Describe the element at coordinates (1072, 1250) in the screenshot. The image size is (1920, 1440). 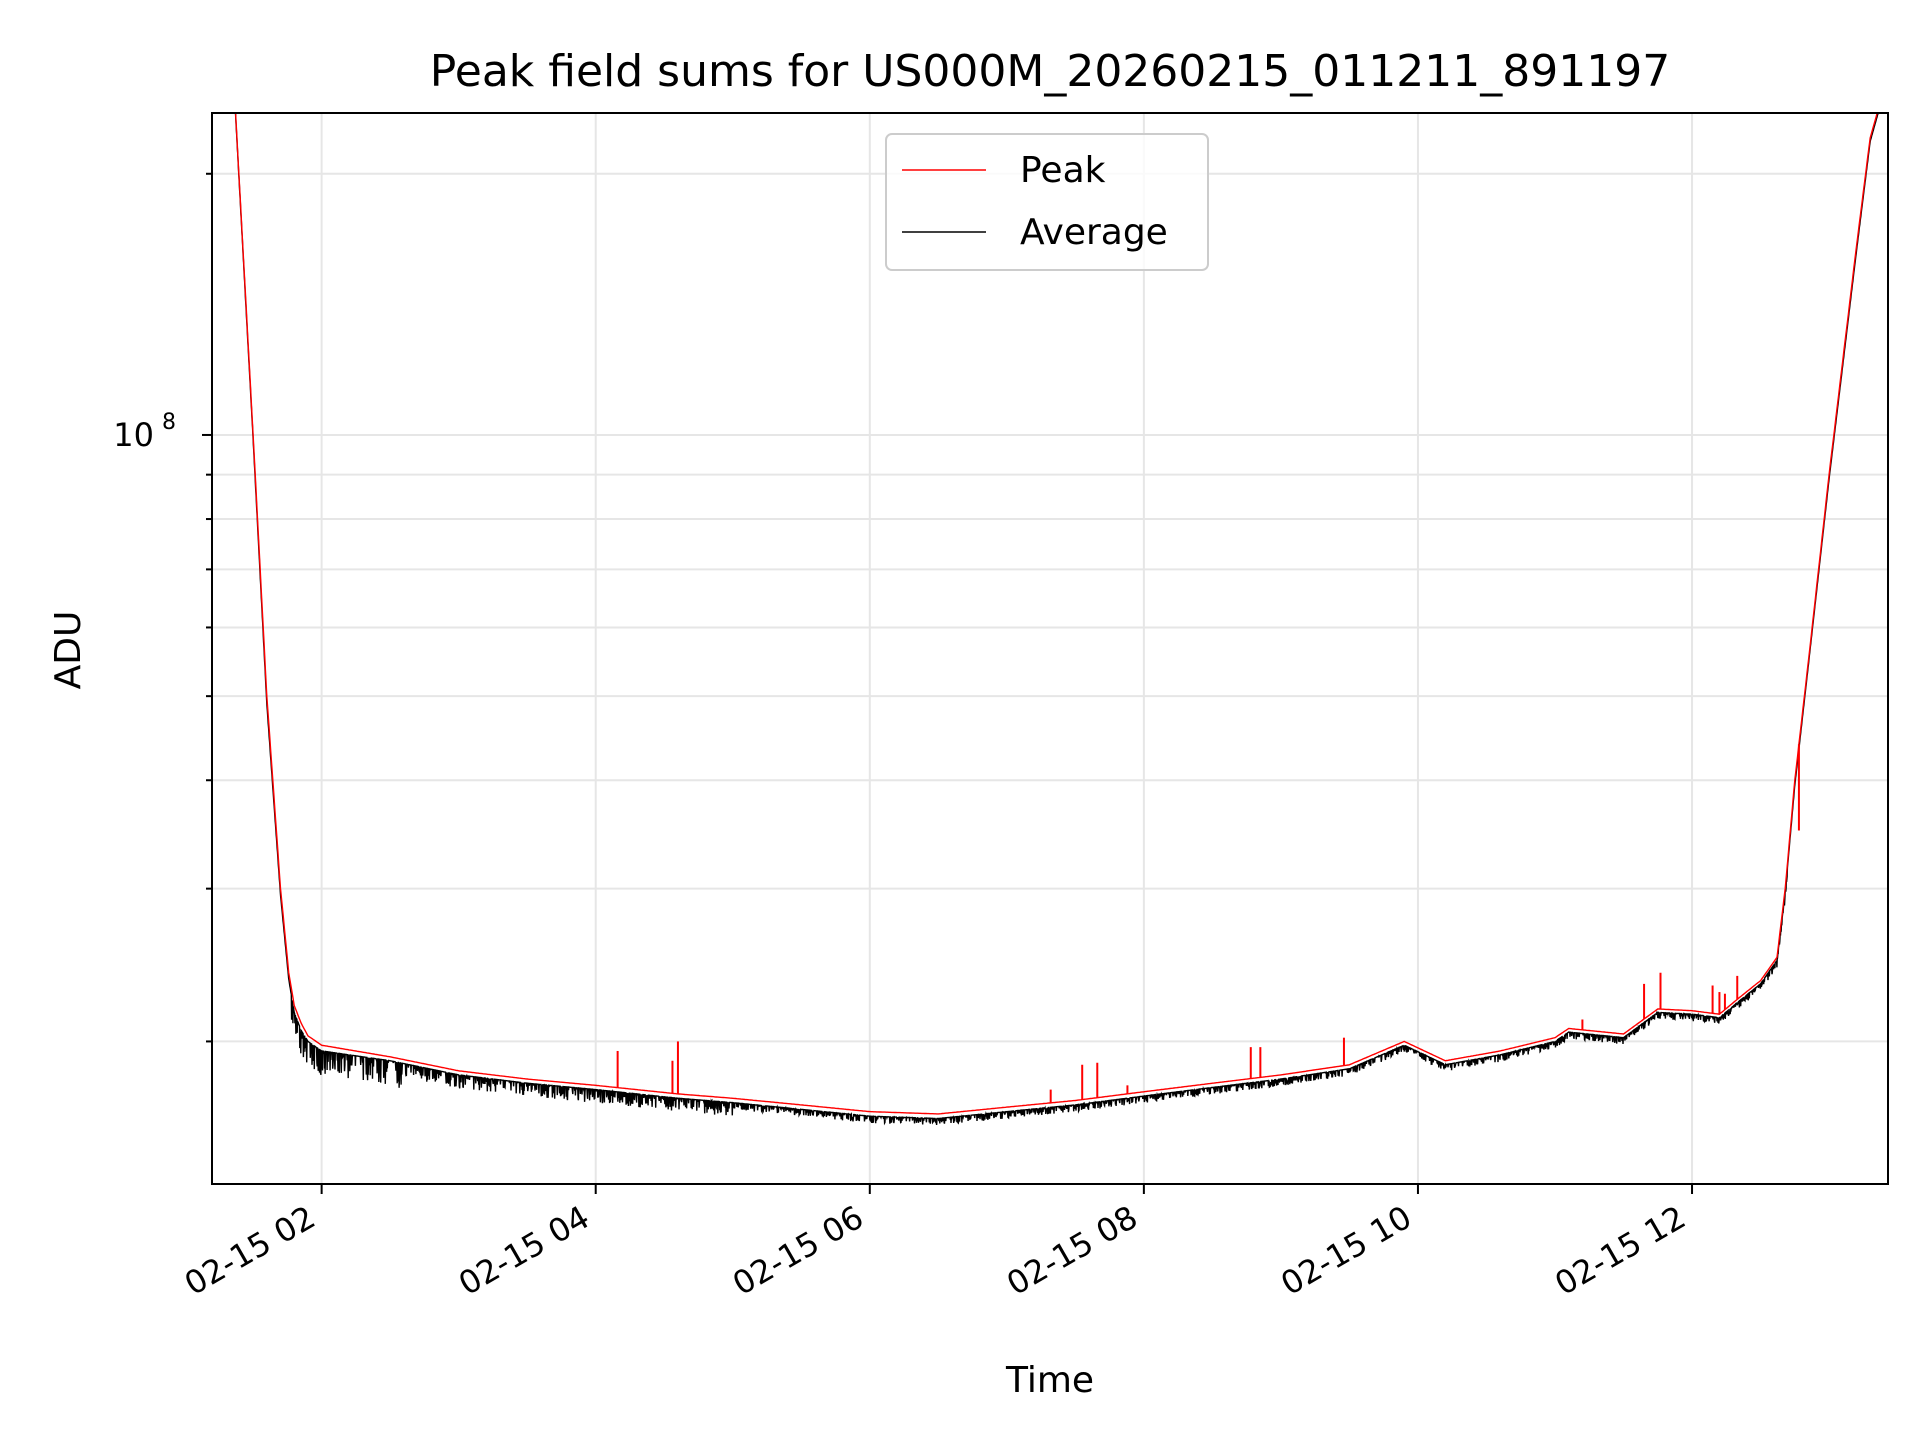
I see `x-tick-label: 02-15 08` at that location.